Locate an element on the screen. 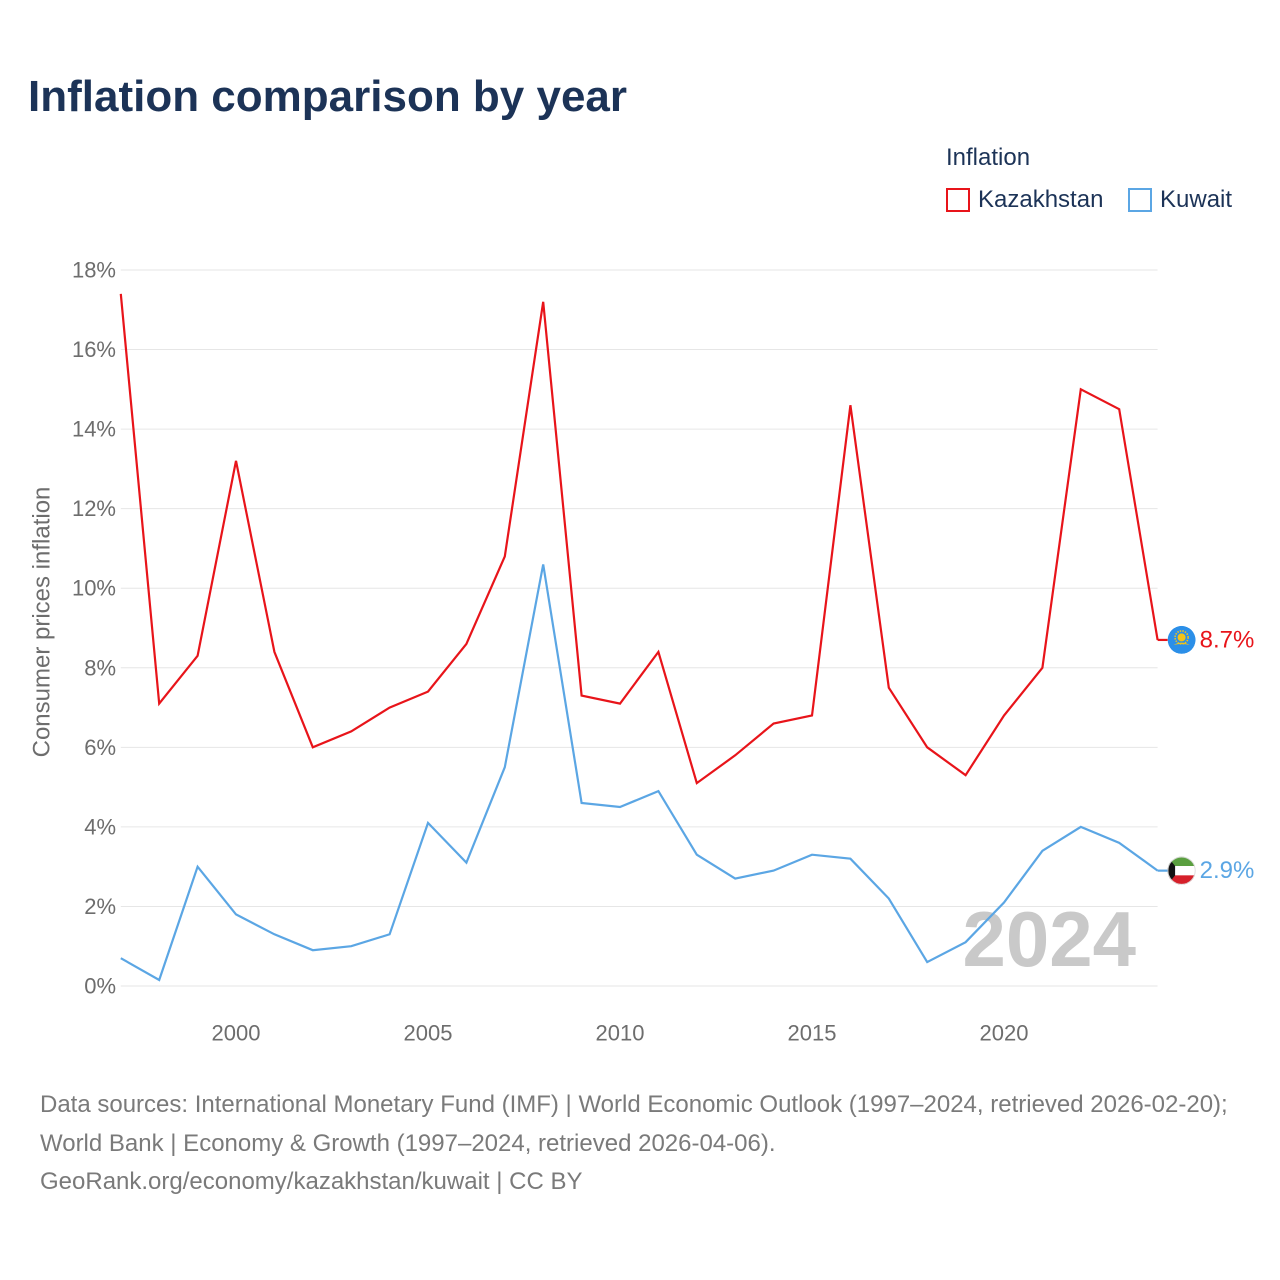 The image size is (1280, 1280). y-tick-label: 12% is located at coordinates (94, 508).